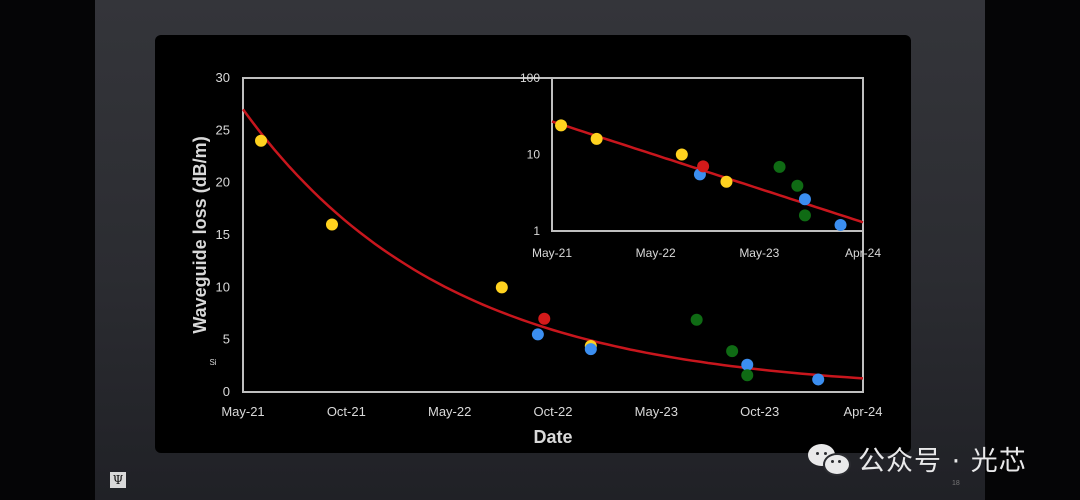 The height and width of the screenshot is (500, 1080). Describe the element at coordinates (530, 78) in the screenshot. I see `inset-y-tick-label: 100` at that location.